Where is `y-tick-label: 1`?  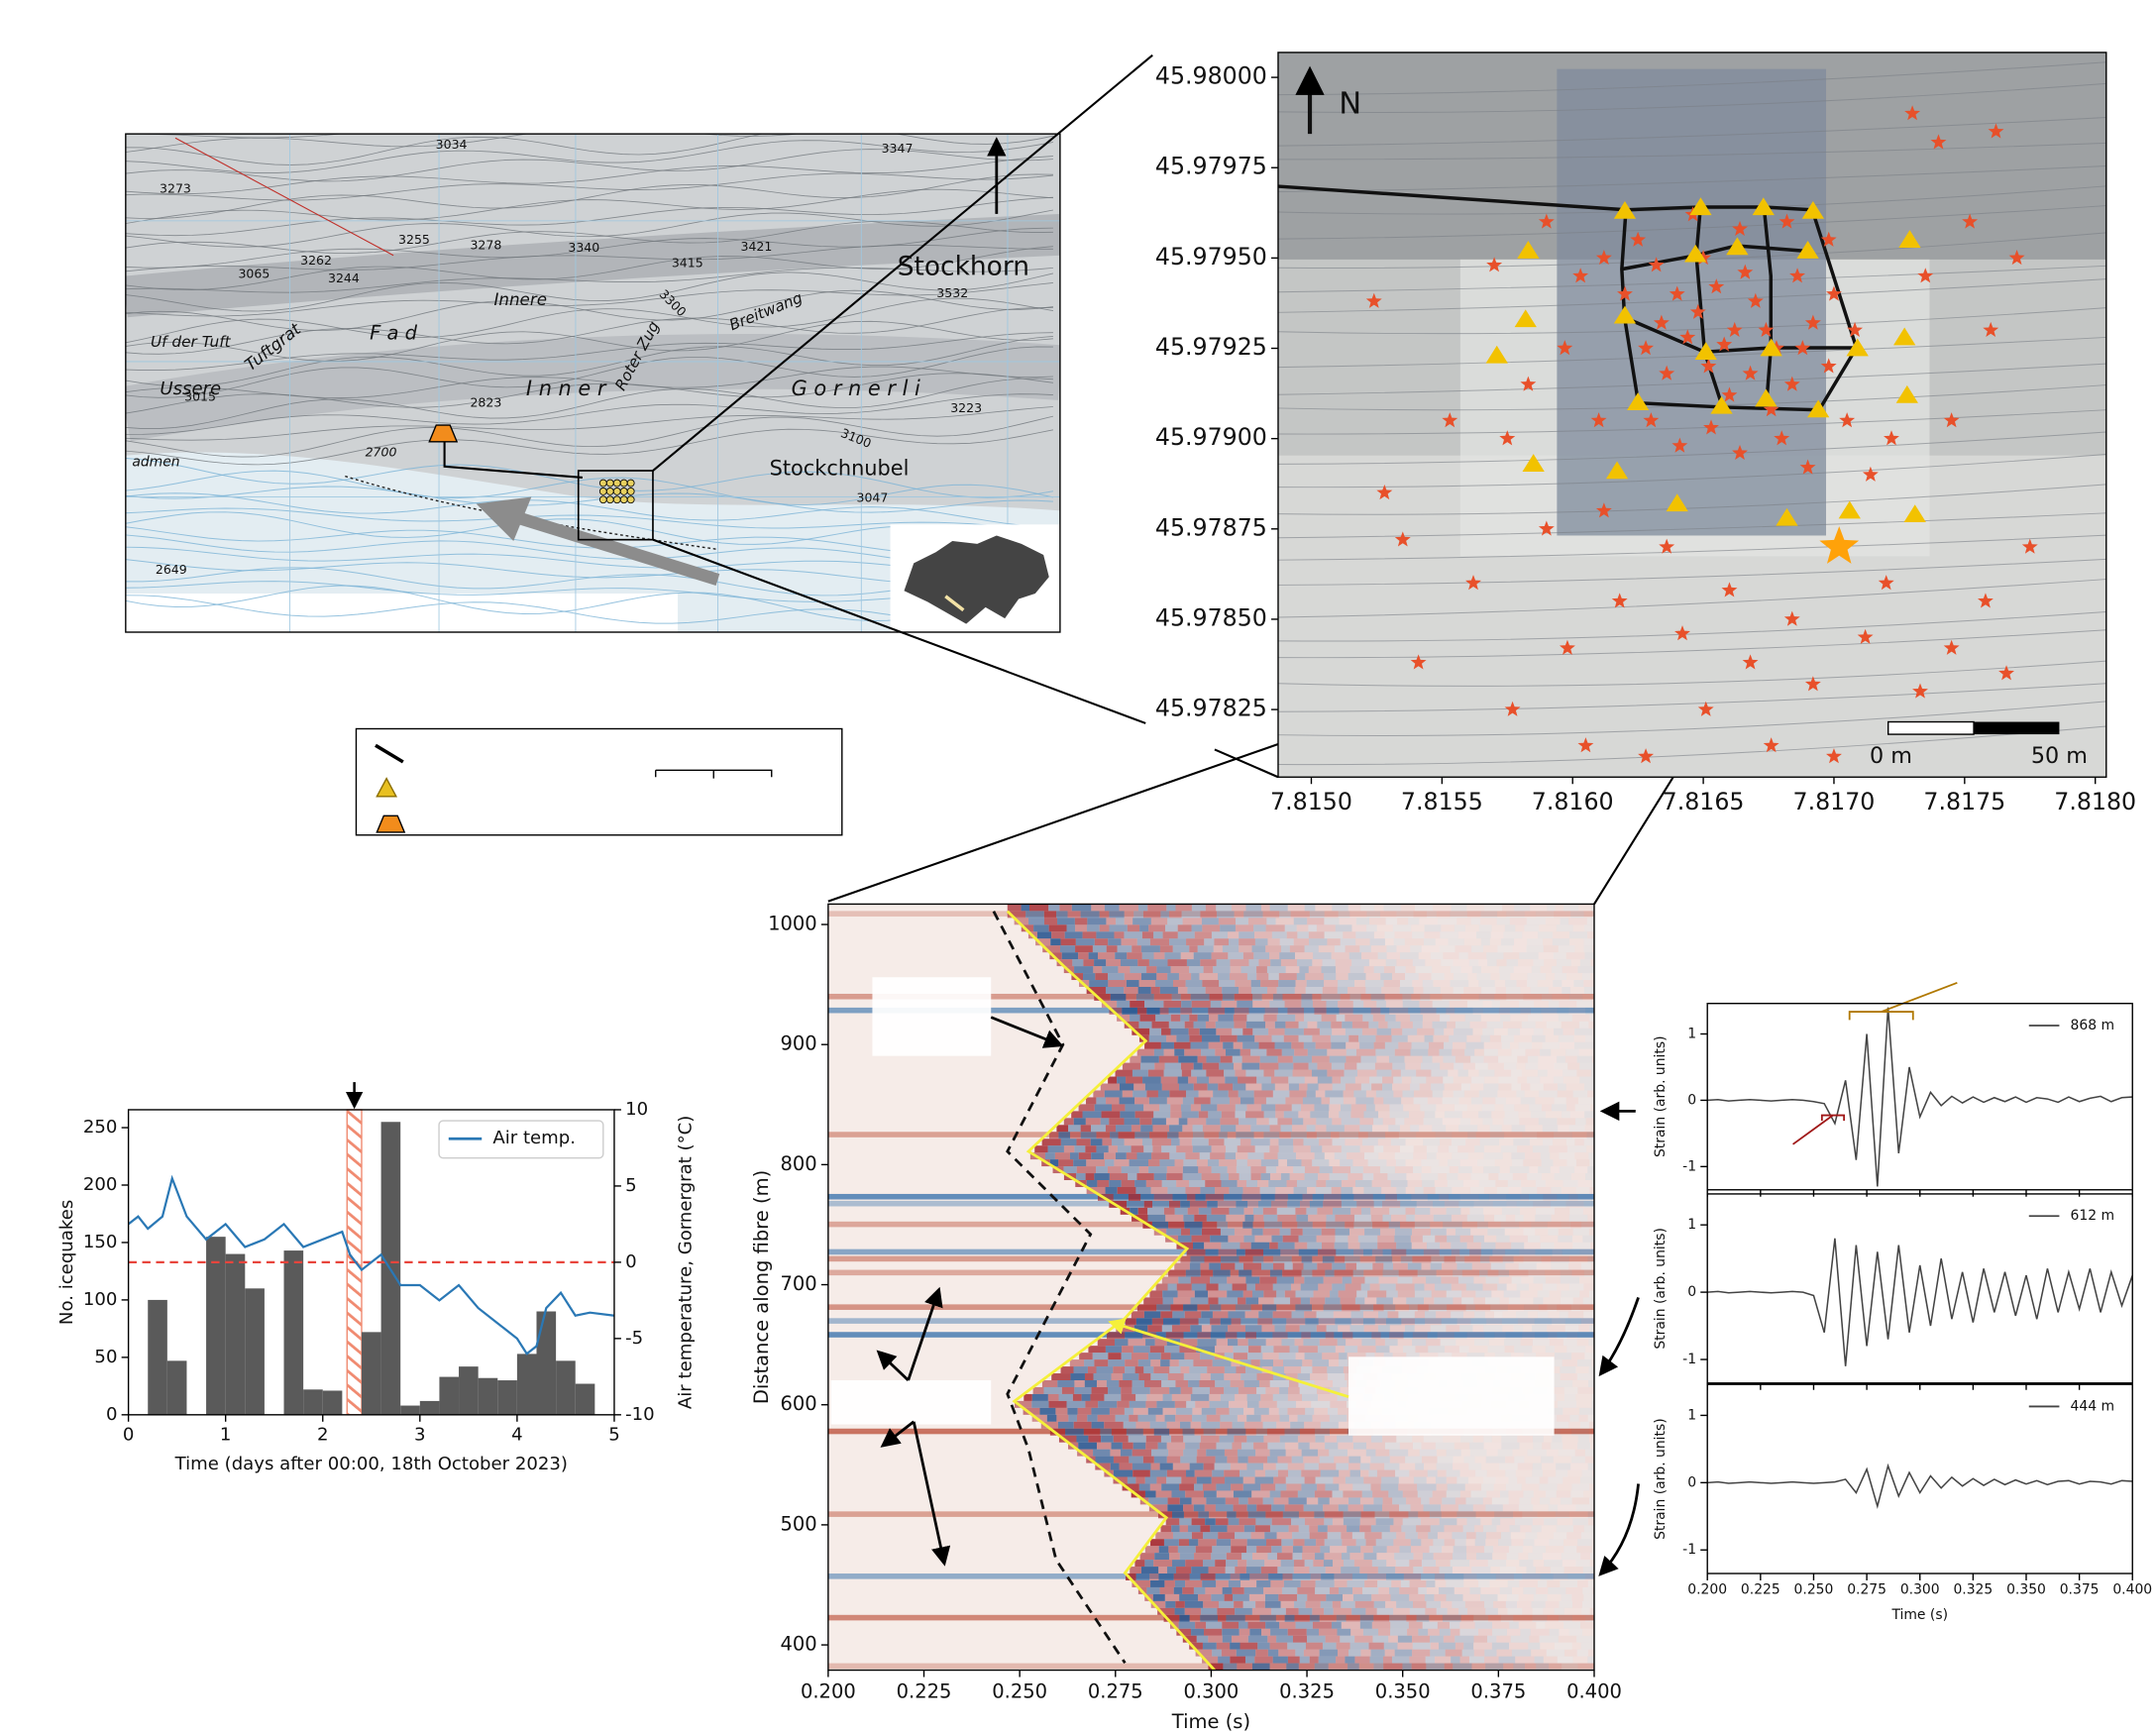
y-tick-label: 1 is located at coordinates (1691, 1033).